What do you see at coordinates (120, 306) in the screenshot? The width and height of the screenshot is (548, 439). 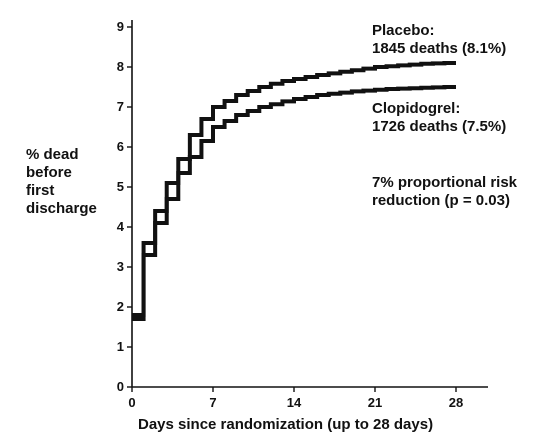 I see `y-tick-label: 2` at bounding box center [120, 306].